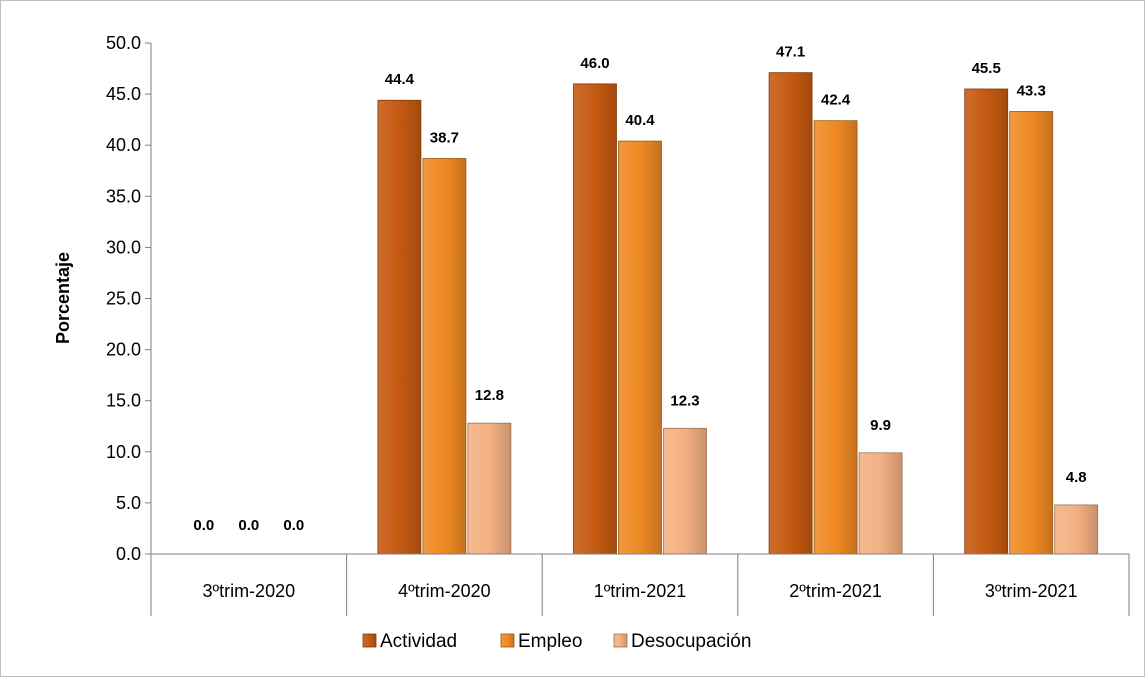 The image size is (1145, 678). I want to click on data-label: 38.7, so click(444, 137).